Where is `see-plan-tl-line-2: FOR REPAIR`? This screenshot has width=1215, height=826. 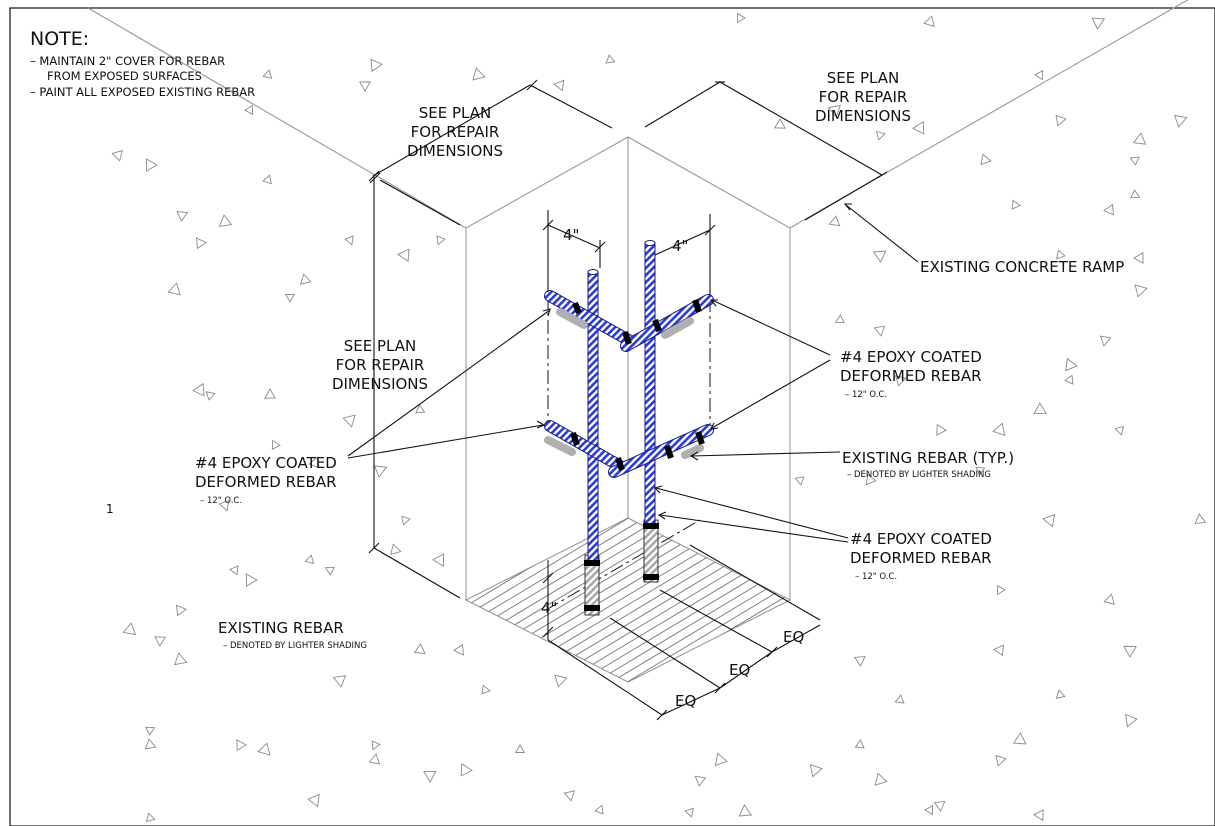
see-plan-tl-line-2: FOR REPAIR is located at coordinates (455, 132).